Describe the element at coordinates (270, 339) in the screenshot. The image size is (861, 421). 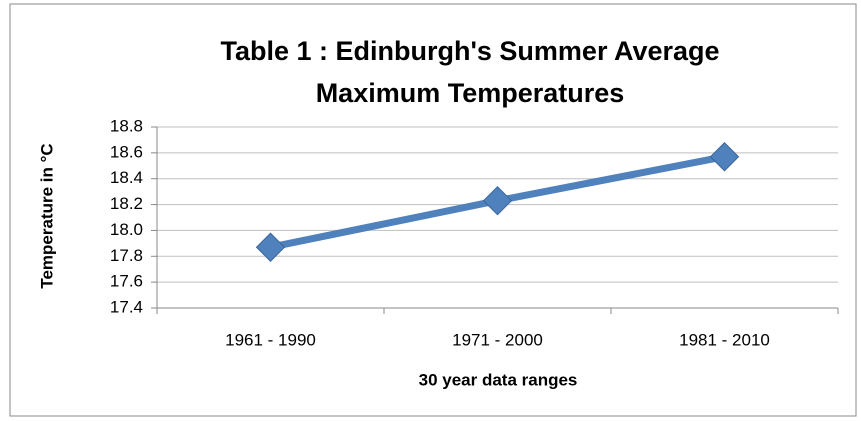
I see `x-tick-label: 1961 - 1990` at that location.